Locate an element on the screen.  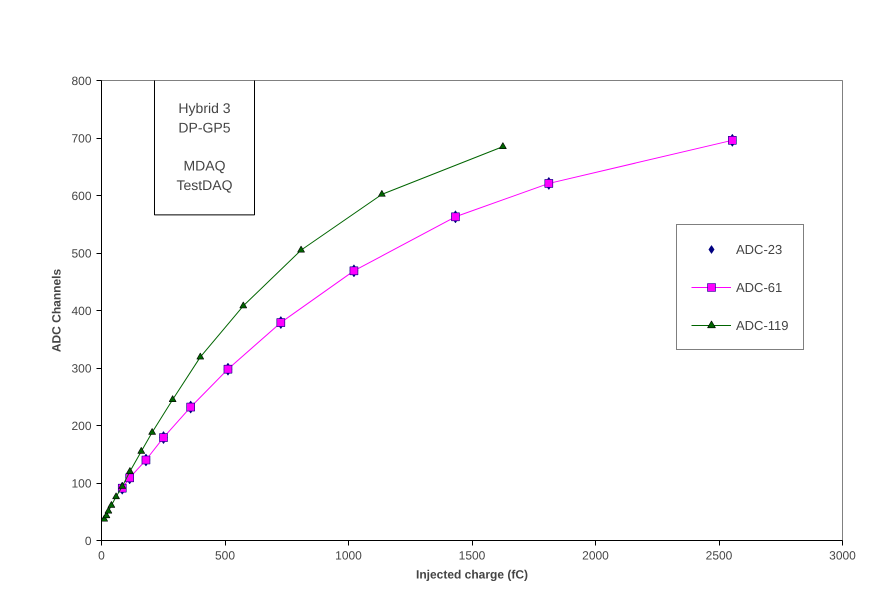
y-tick-label: 500 is located at coordinates (81, 253).